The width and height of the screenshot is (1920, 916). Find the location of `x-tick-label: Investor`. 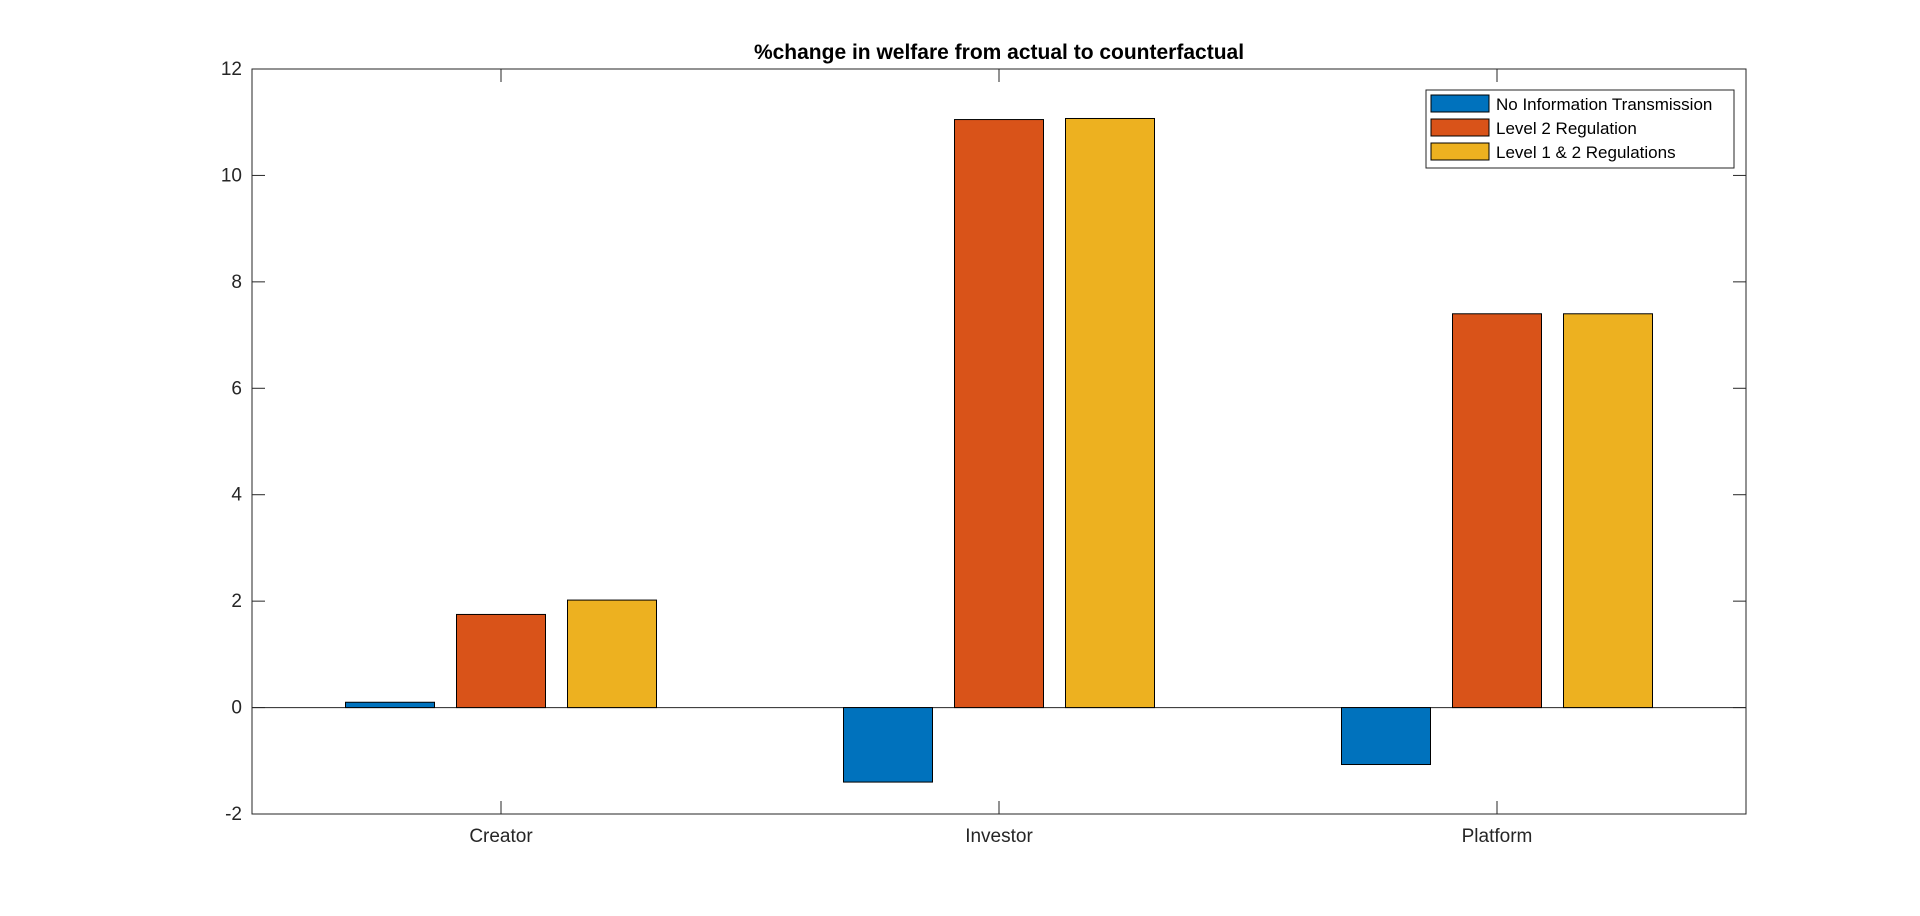

x-tick-label: Investor is located at coordinates (999, 836).